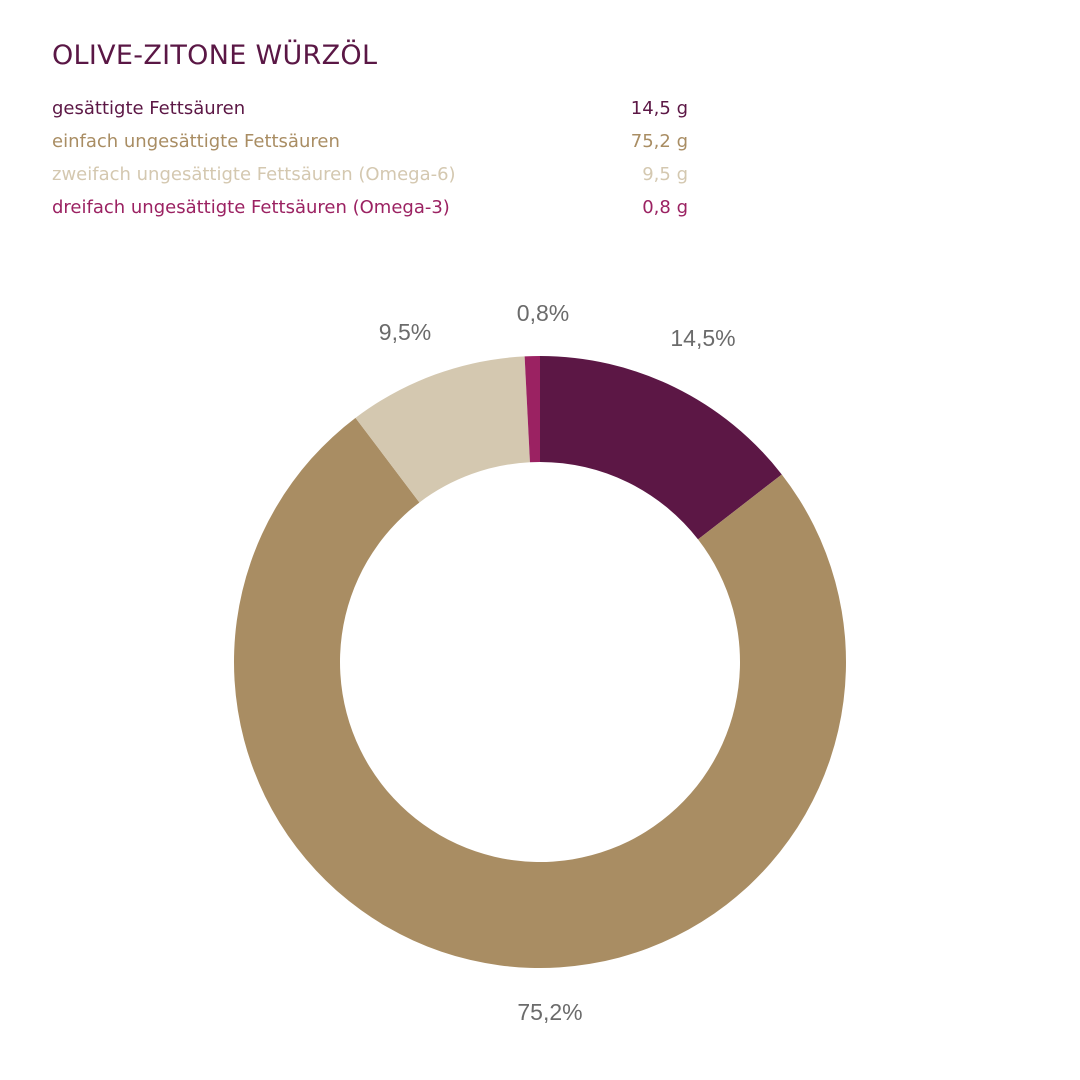 This screenshot has width=1080, height=1080. What do you see at coordinates (370, 144) in the screenshot?
I see `legend-row-mono: einfach ungesättigte Fettsäuren 75,2 g` at bounding box center [370, 144].